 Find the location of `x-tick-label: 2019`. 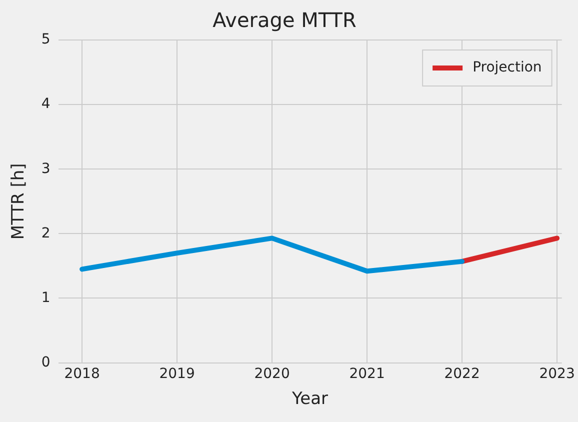

x-tick-label: 2019 is located at coordinates (177, 374).